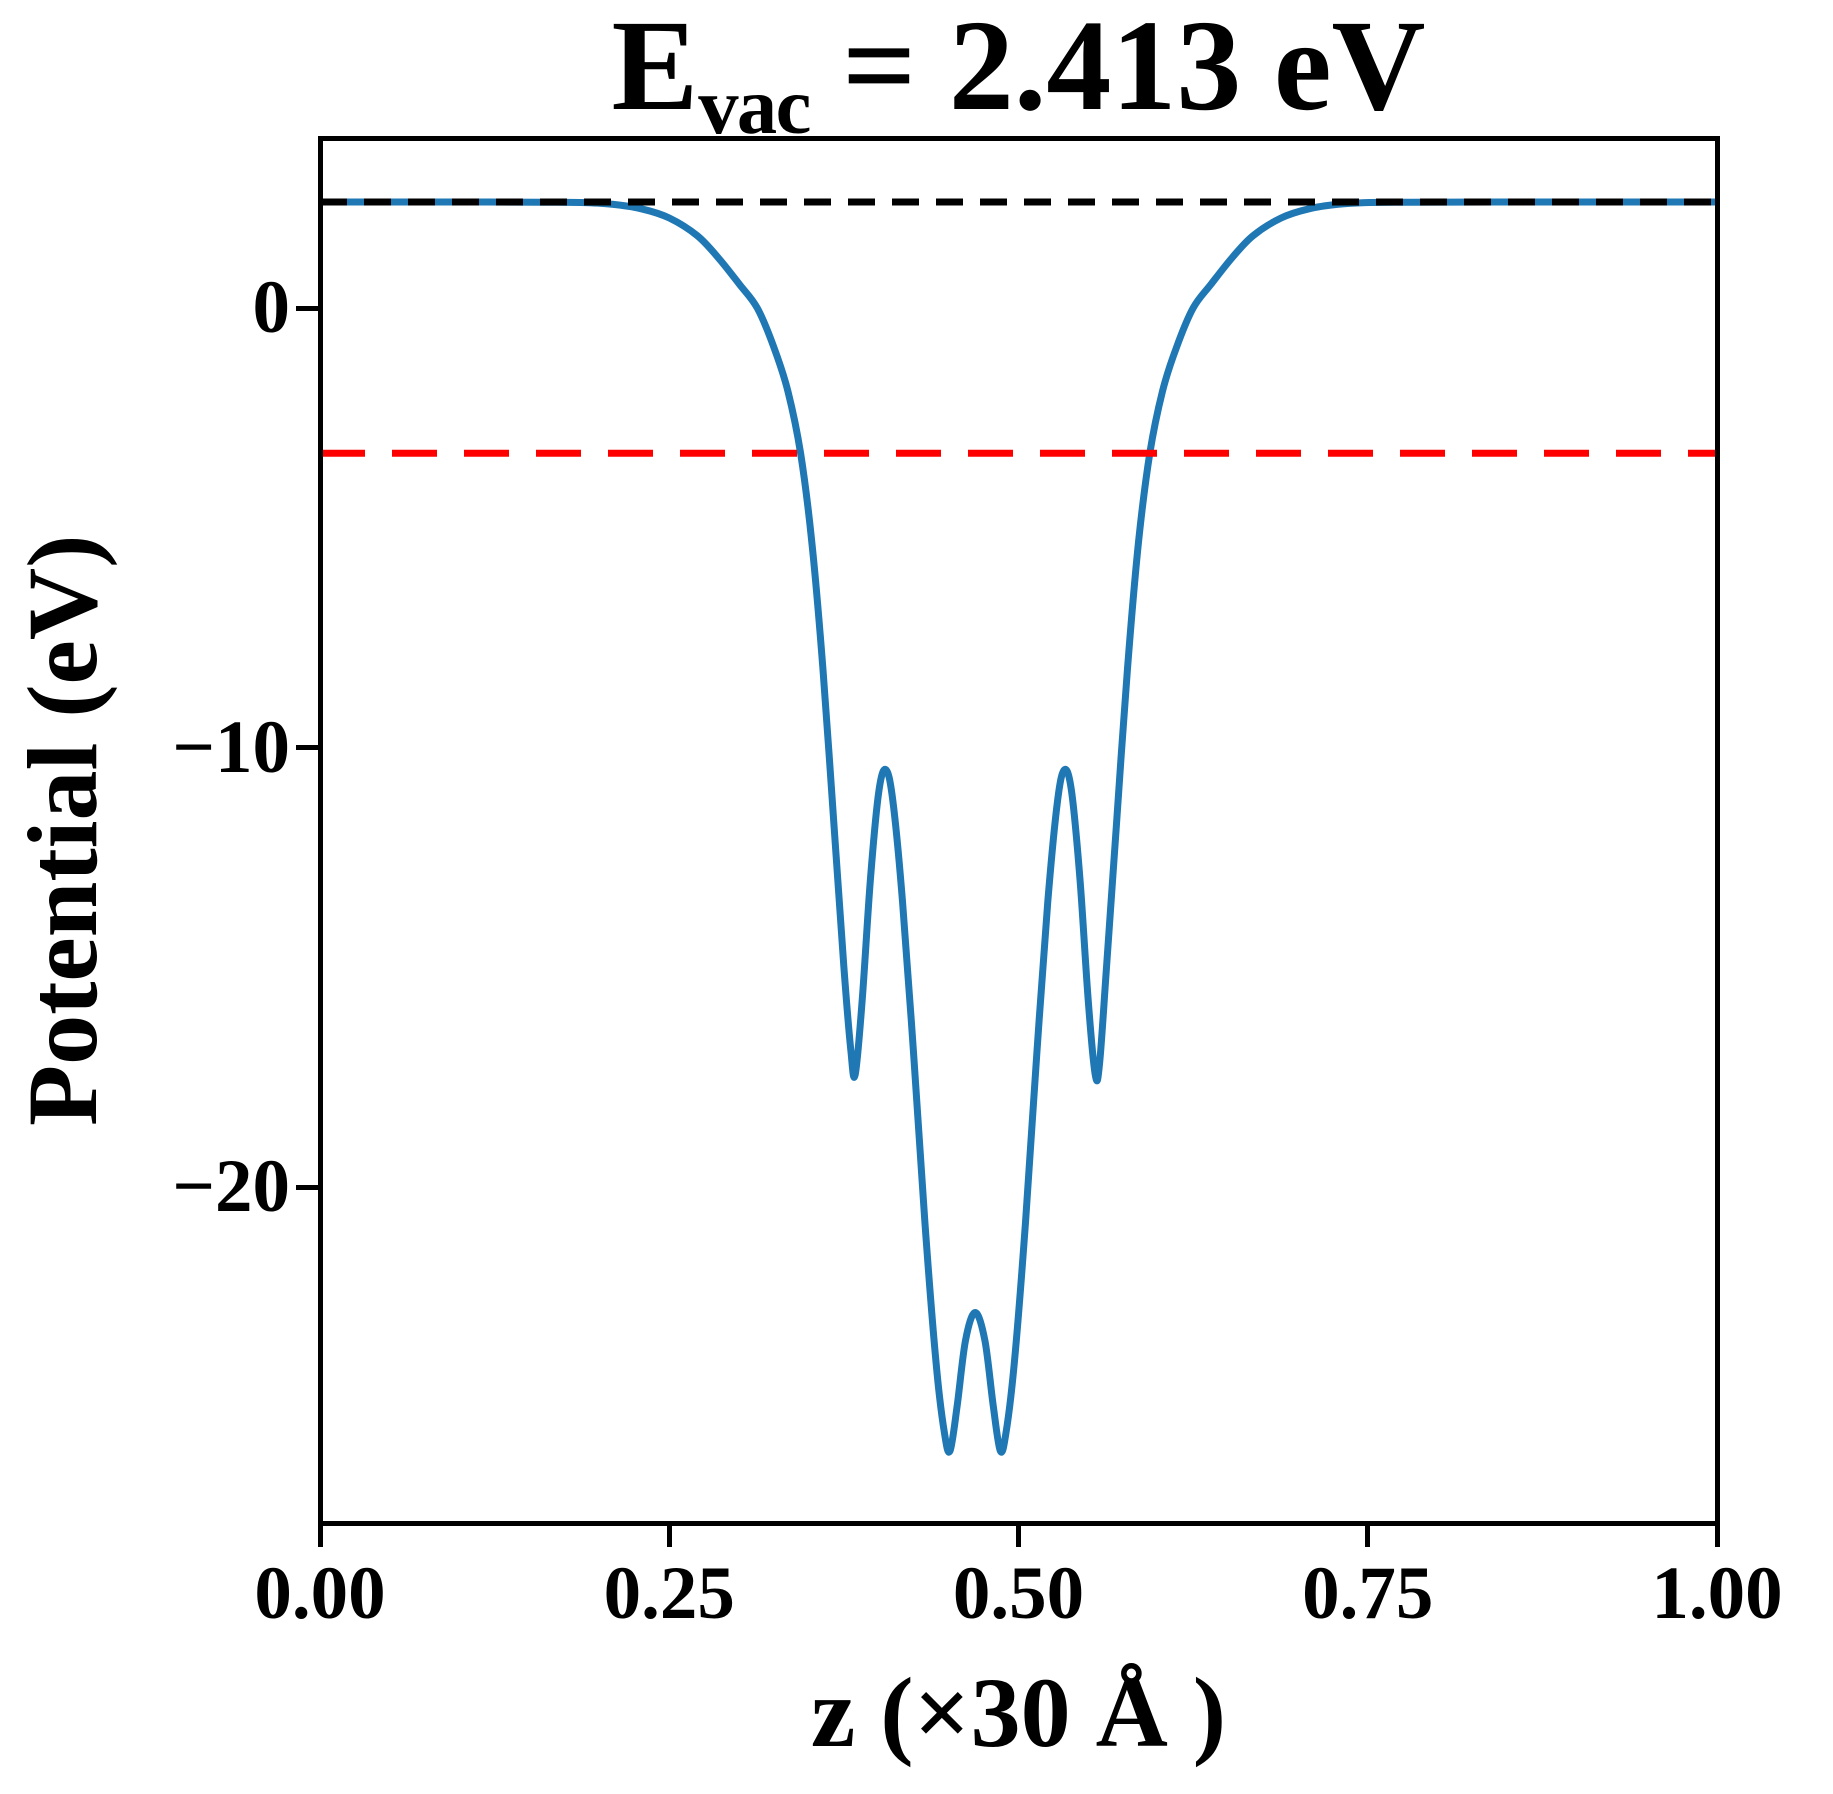 The width and height of the screenshot is (1833, 1794). What do you see at coordinates (1117, 69) in the screenshot?
I see `title-equation: = 2.413 eV` at bounding box center [1117, 69].